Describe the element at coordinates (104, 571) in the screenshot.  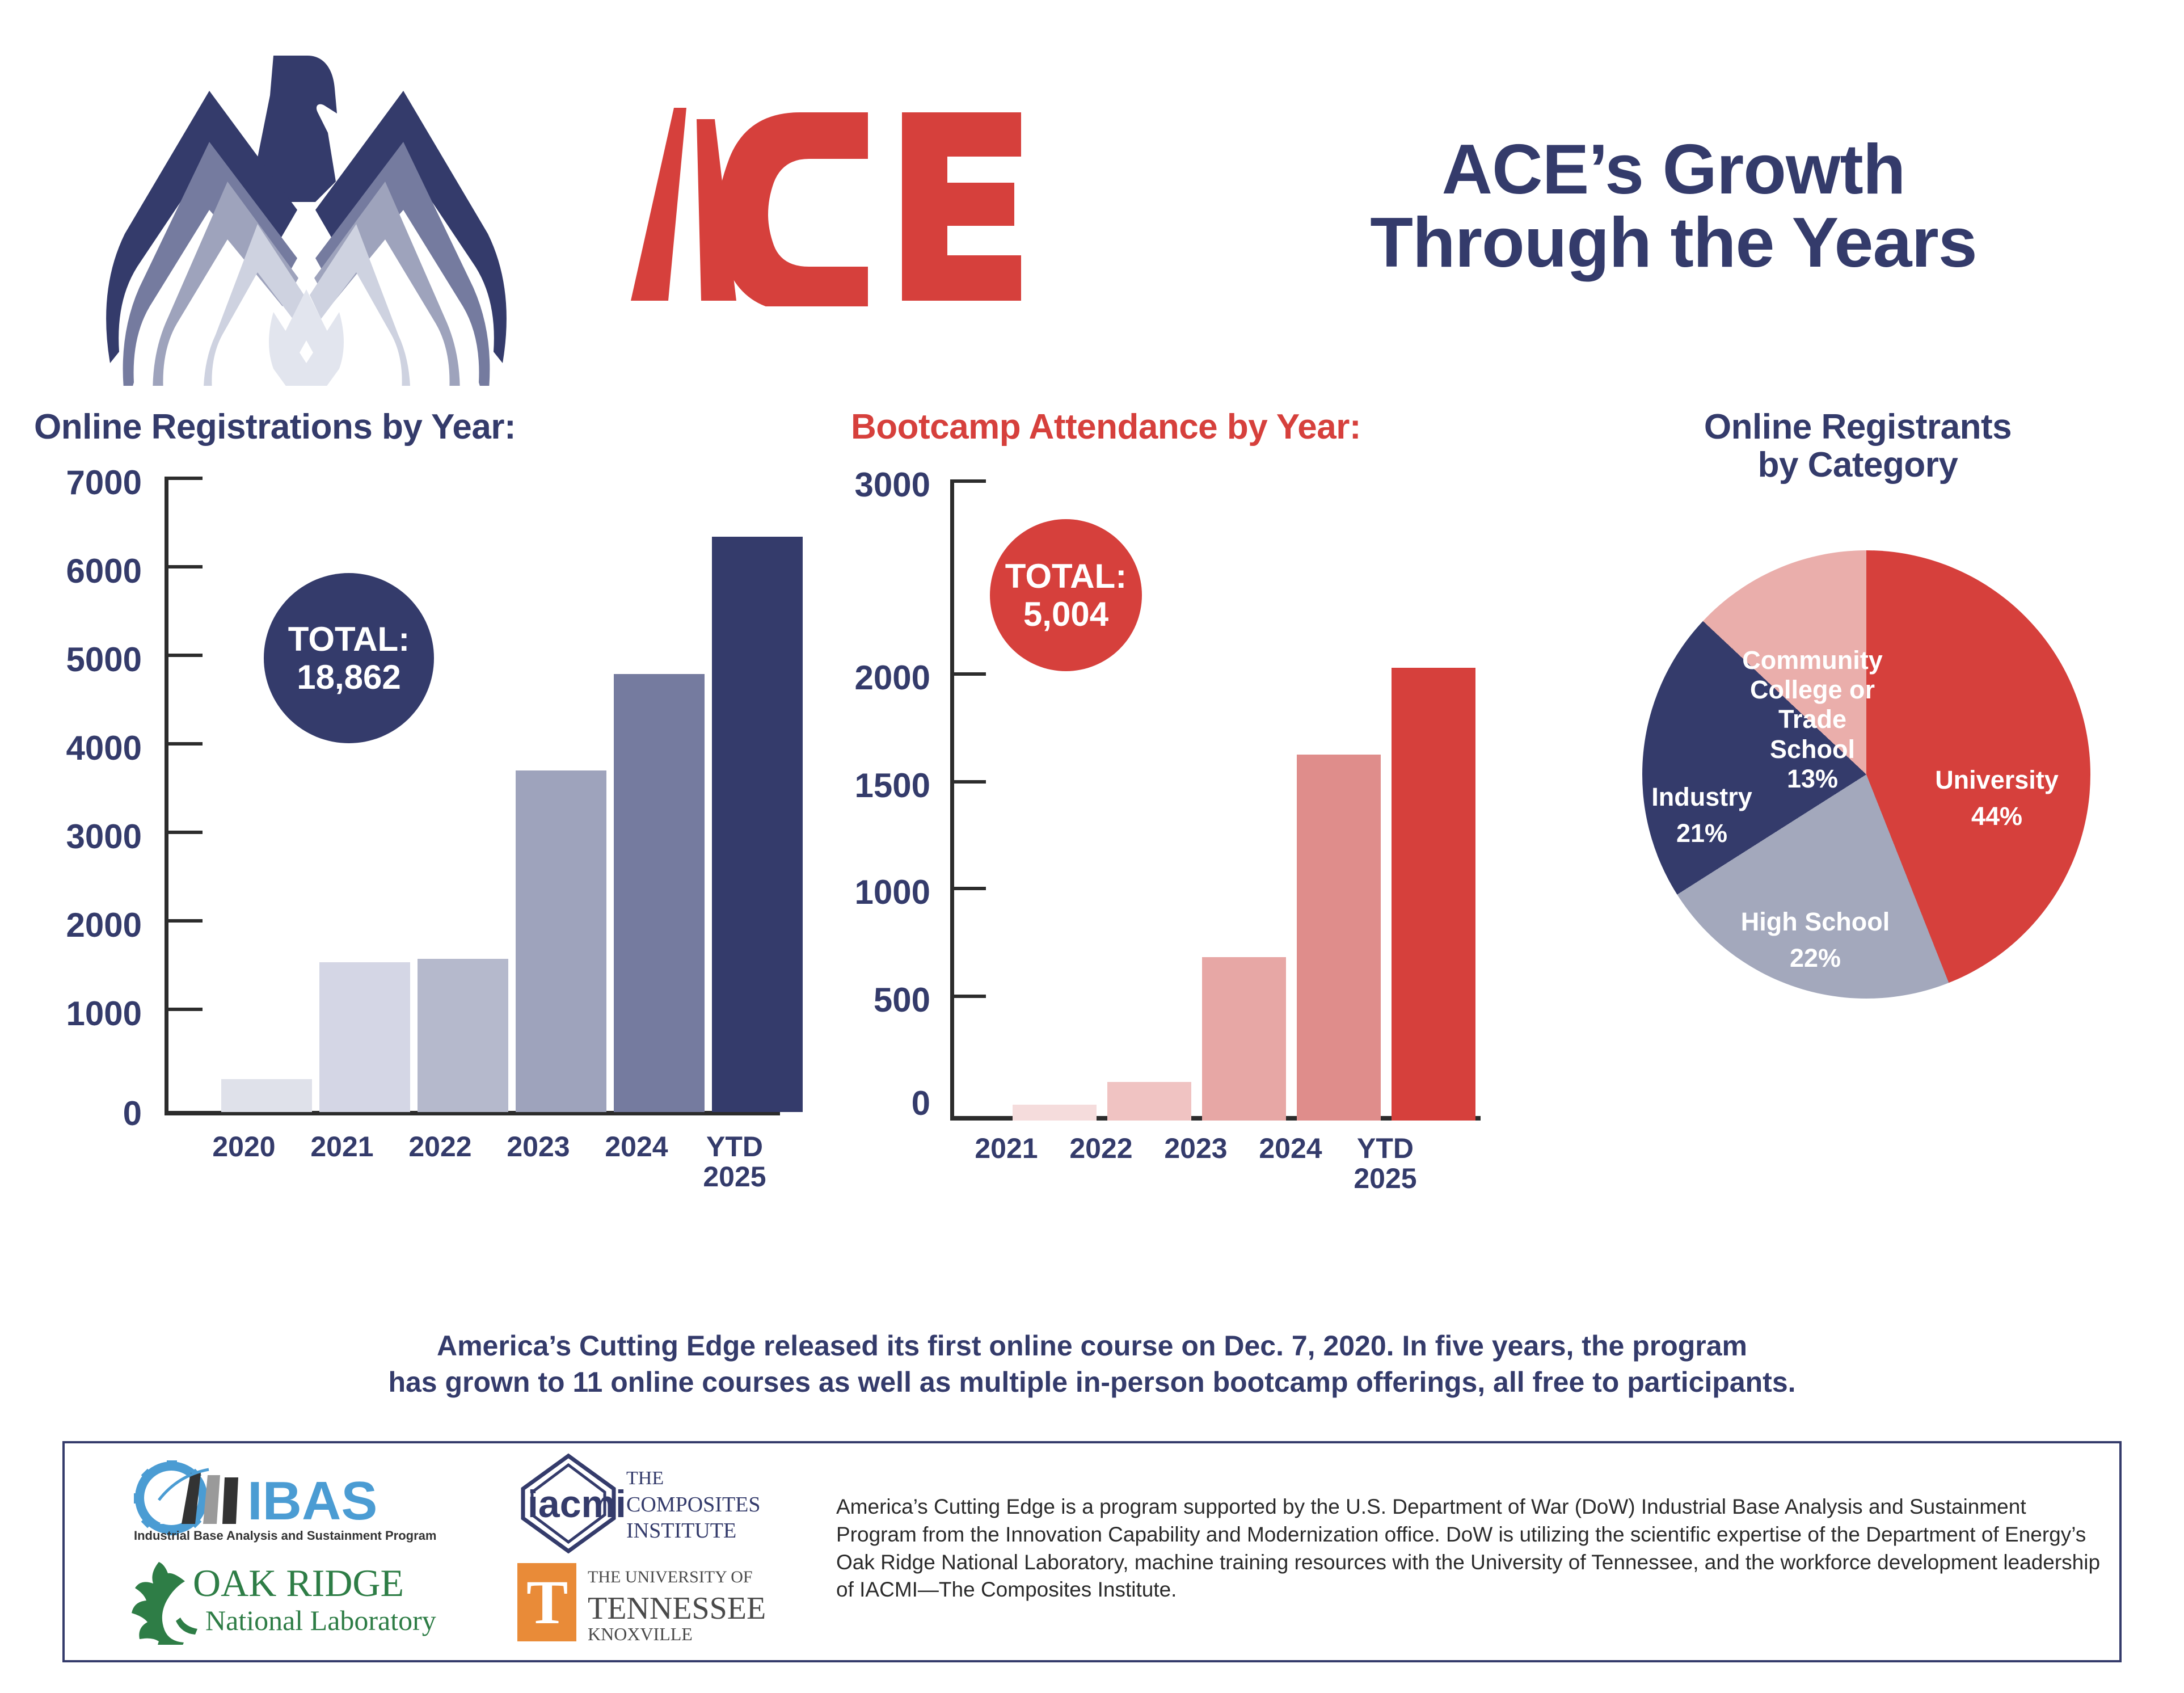
I see `chart1-ytick-6000: 6000` at that location.